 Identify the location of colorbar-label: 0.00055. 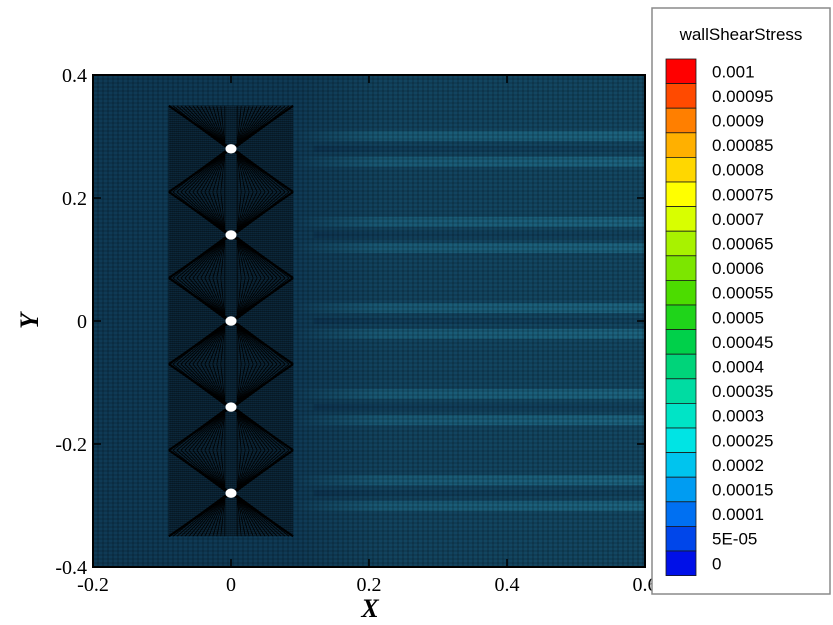
(742, 293).